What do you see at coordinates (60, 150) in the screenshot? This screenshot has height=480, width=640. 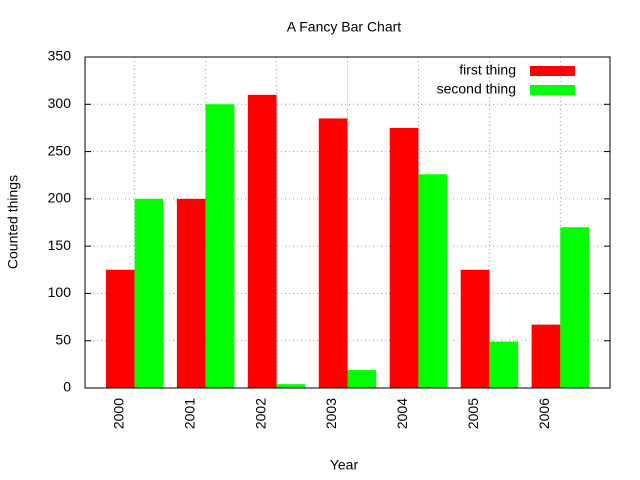 I see `y-tick-label: 250` at bounding box center [60, 150].